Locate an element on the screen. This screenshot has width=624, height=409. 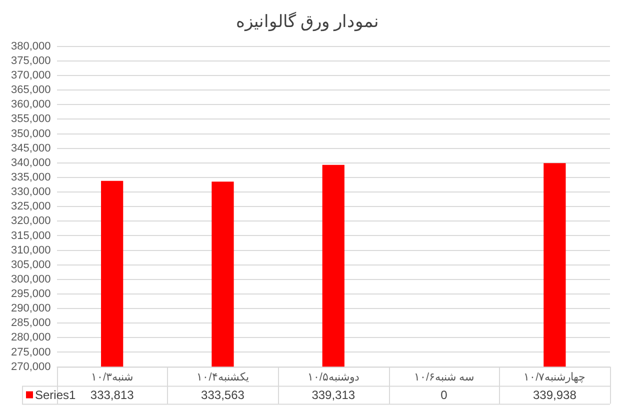
y-tick-label: 350,000 is located at coordinates (30, 134).